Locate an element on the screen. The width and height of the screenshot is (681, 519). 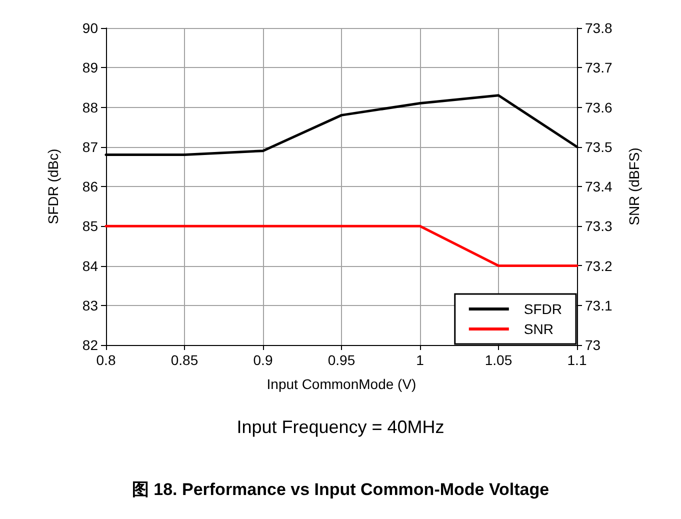
legend-label: SFDR is located at coordinates (543, 309).